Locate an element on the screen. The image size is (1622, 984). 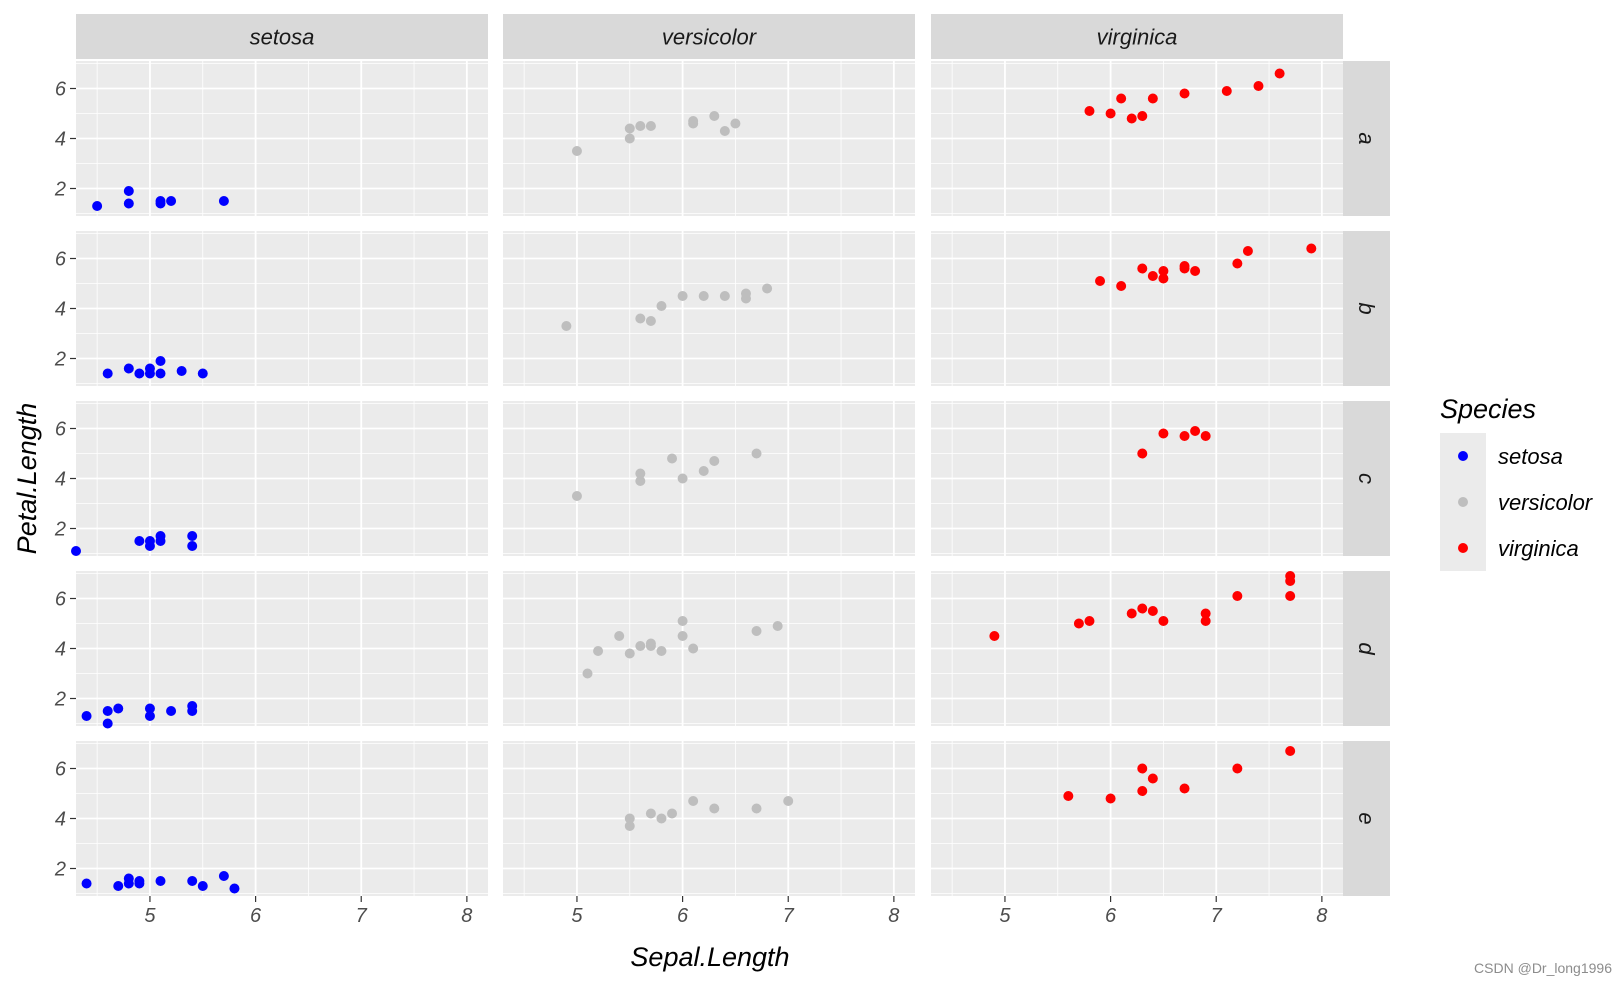
legend-label-setosa: setosa is located at coordinates (1530, 456).